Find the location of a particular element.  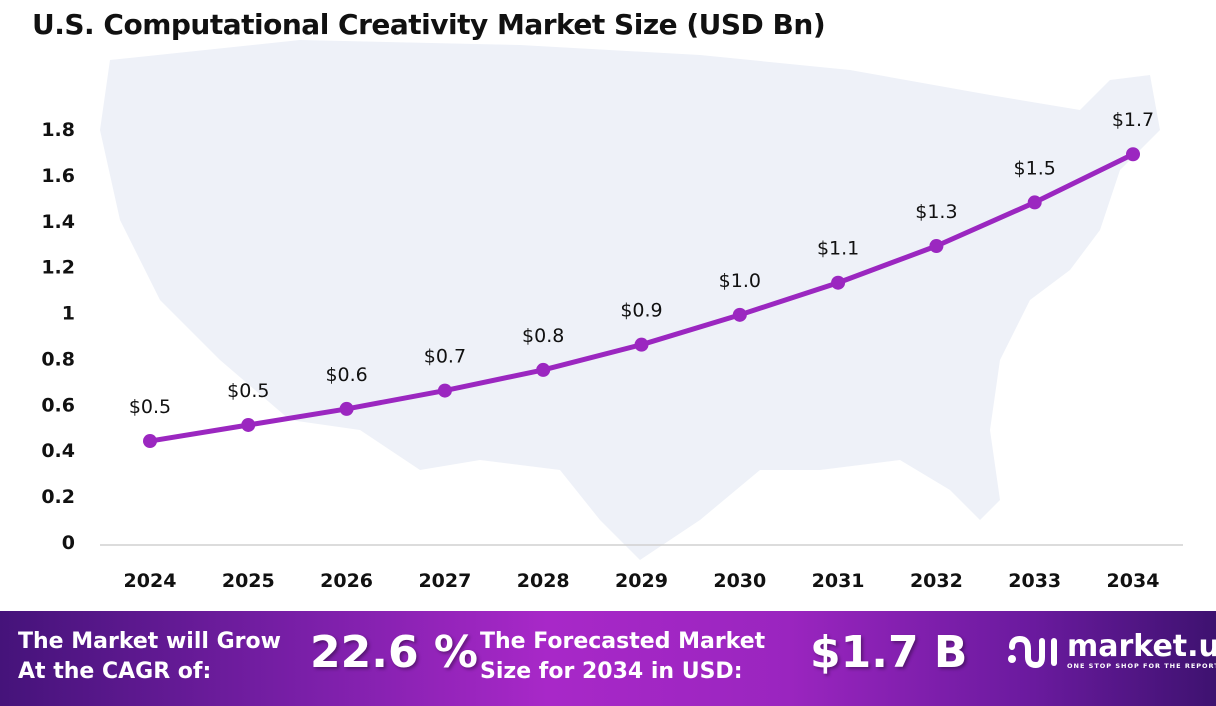

data-label: $1.5 is located at coordinates (1035, 168).